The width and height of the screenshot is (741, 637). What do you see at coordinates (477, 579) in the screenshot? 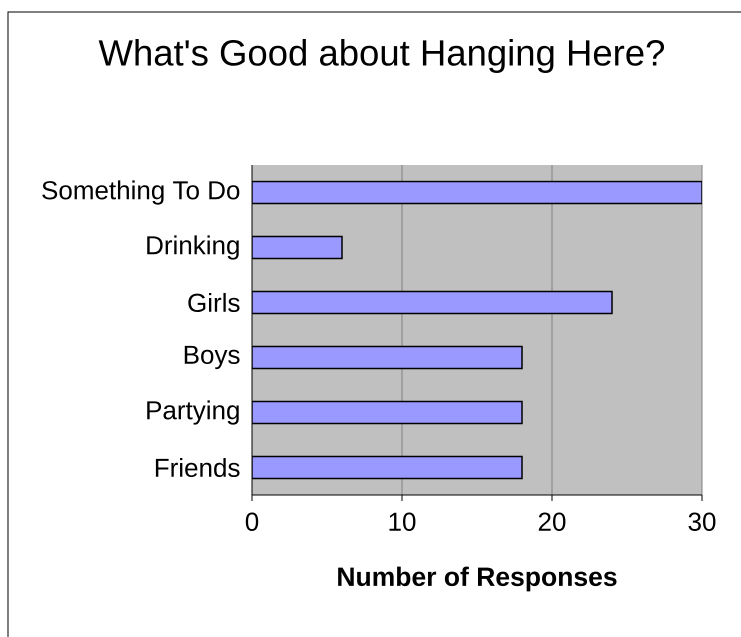
I see `x-axis-title: Number of Responses` at bounding box center [477, 579].